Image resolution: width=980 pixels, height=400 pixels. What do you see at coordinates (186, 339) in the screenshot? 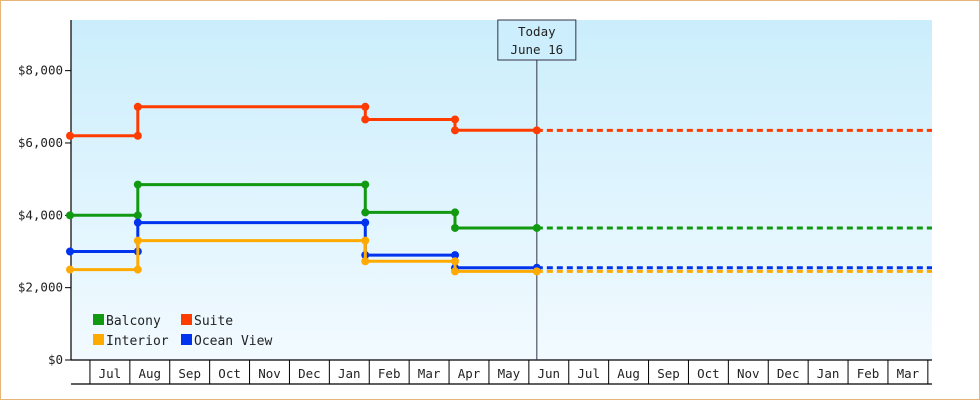
I see `legend-swatch-ocean-view` at bounding box center [186, 339].